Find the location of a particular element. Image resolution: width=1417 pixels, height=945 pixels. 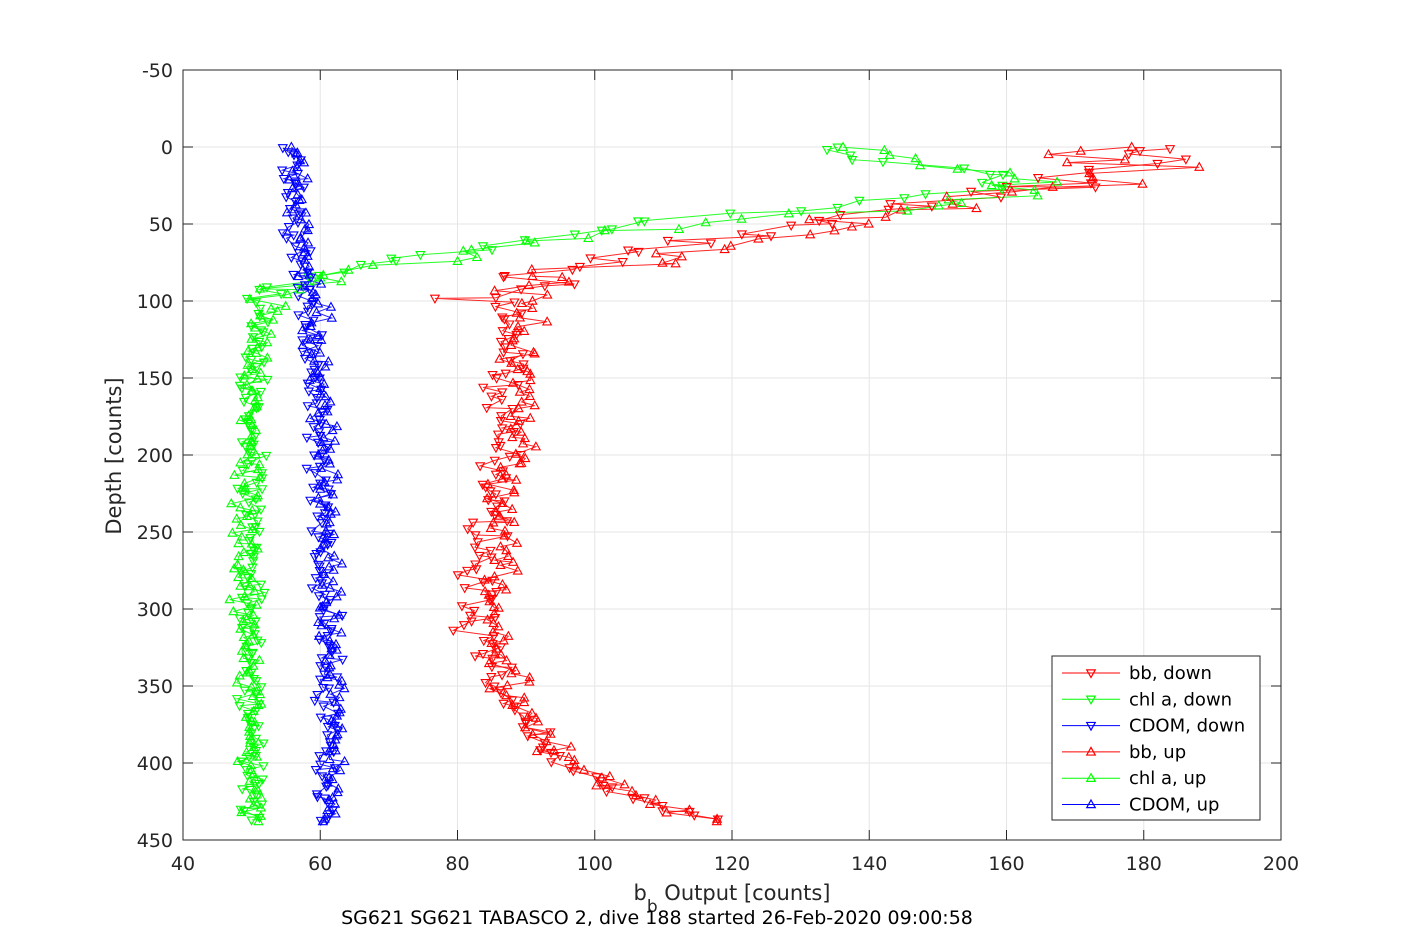

y-axis-label: Depth [counts] is located at coordinates (114, 455).